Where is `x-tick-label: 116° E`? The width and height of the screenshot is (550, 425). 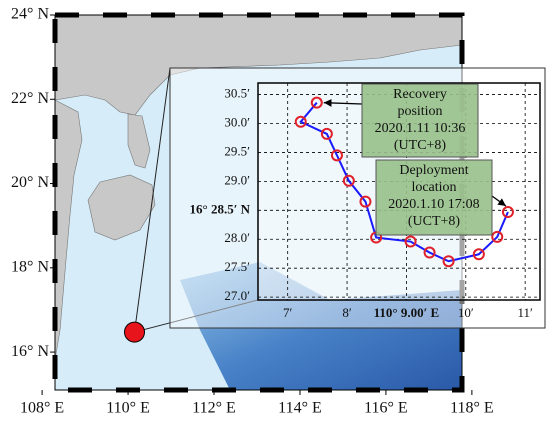
x-tick-label: 116° E is located at coordinates (386, 408).